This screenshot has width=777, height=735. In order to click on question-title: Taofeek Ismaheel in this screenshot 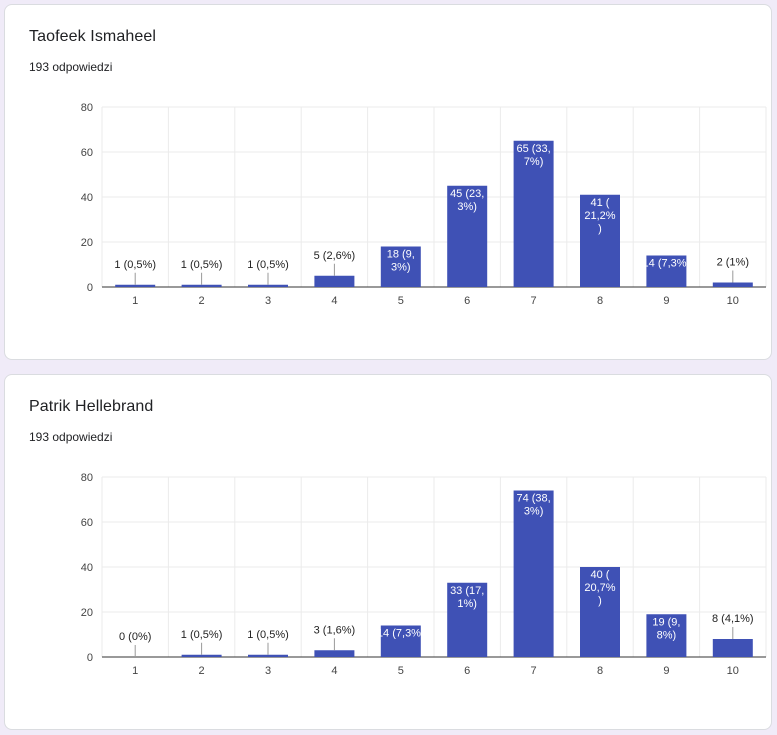, I will do `click(93, 36)`.